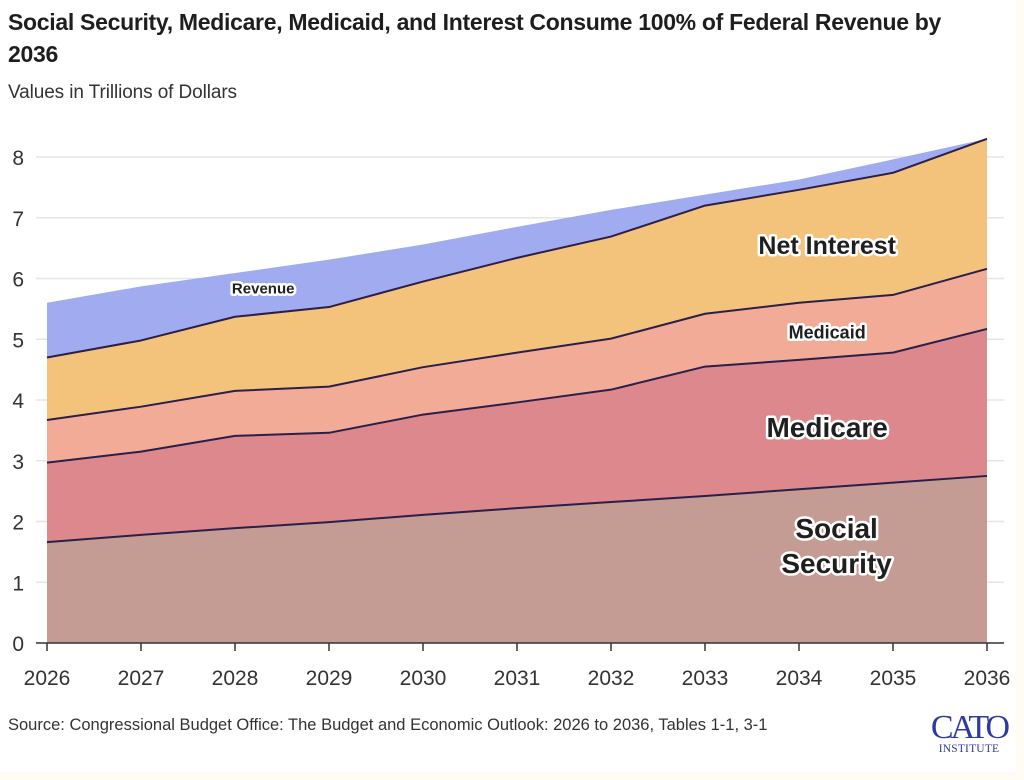 This screenshot has height=780, width=1024. What do you see at coordinates (329, 678) in the screenshot?
I see `x-tick-label: 2029` at bounding box center [329, 678].